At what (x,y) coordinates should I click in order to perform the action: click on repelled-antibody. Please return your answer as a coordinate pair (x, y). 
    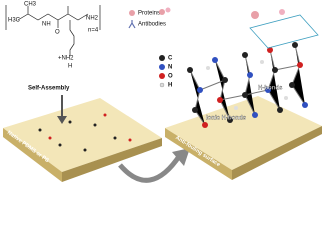
    Looking at the image, I should click on (284, 31).